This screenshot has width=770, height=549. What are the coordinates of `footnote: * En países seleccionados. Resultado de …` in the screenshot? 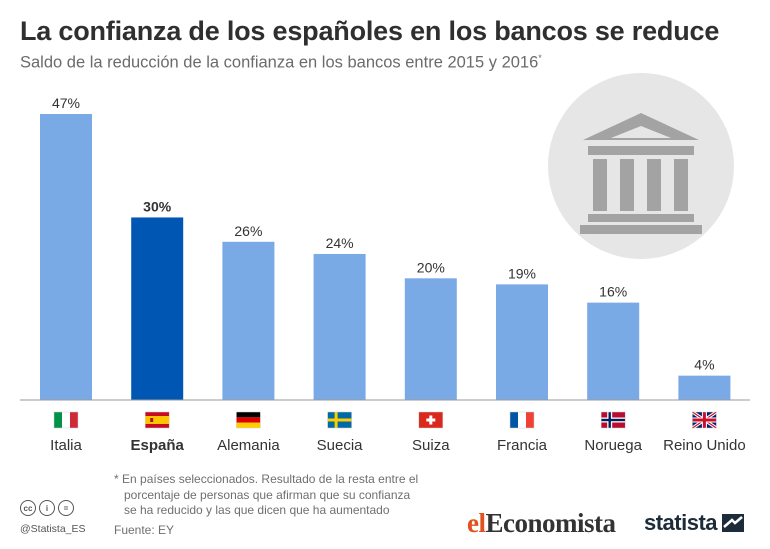 It's located at (294, 495).